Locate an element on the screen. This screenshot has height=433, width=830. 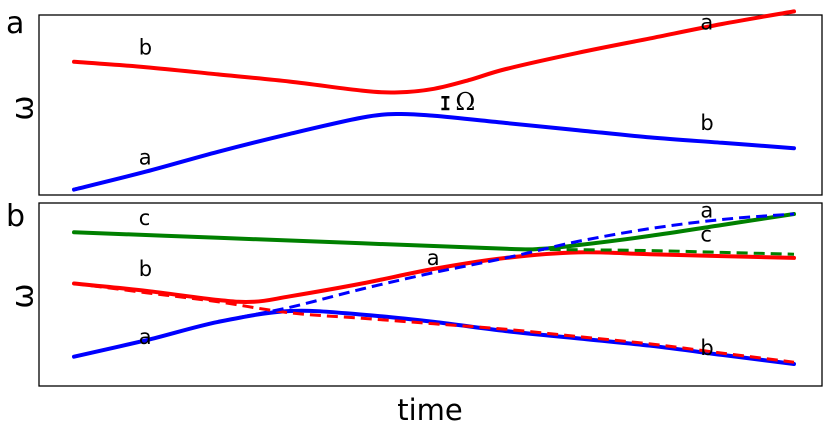
panel-b-series-red is located at coordinates (434, 277).